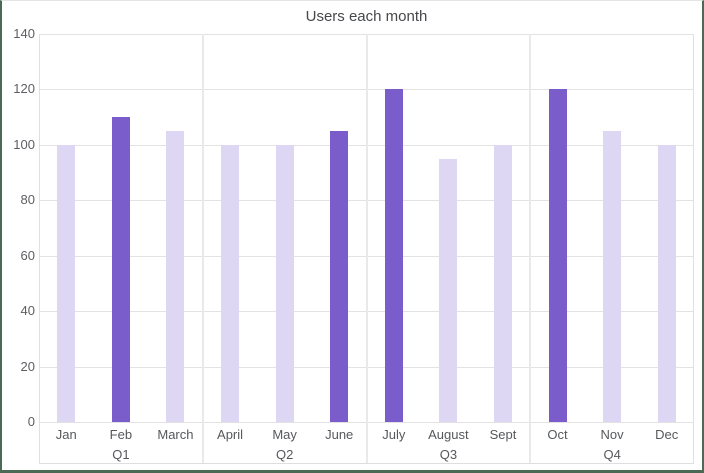  Describe the element at coordinates (284, 434) in the screenshot. I see `x-tick-label-may: May` at that location.